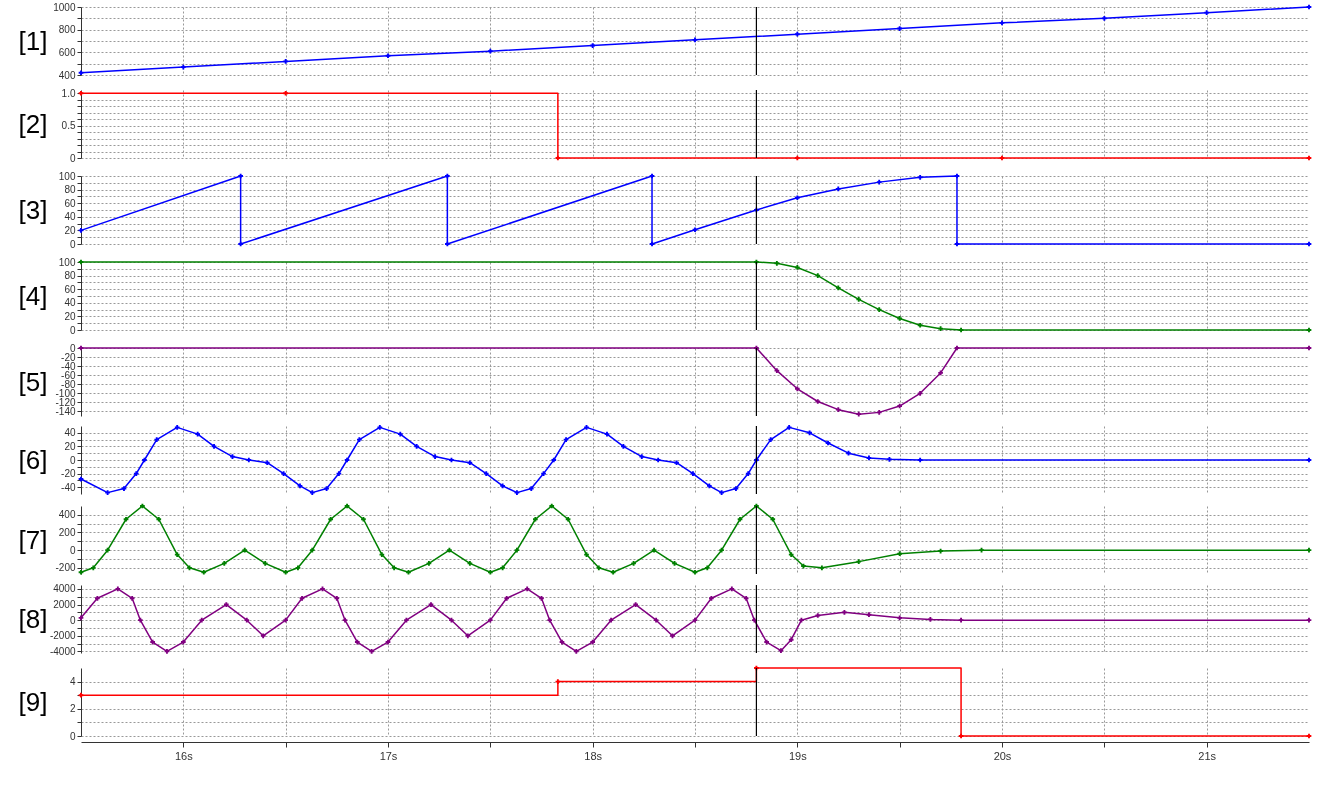  What do you see at coordinates (72, 682) in the screenshot?
I see `y-tick-label: 4` at bounding box center [72, 682].